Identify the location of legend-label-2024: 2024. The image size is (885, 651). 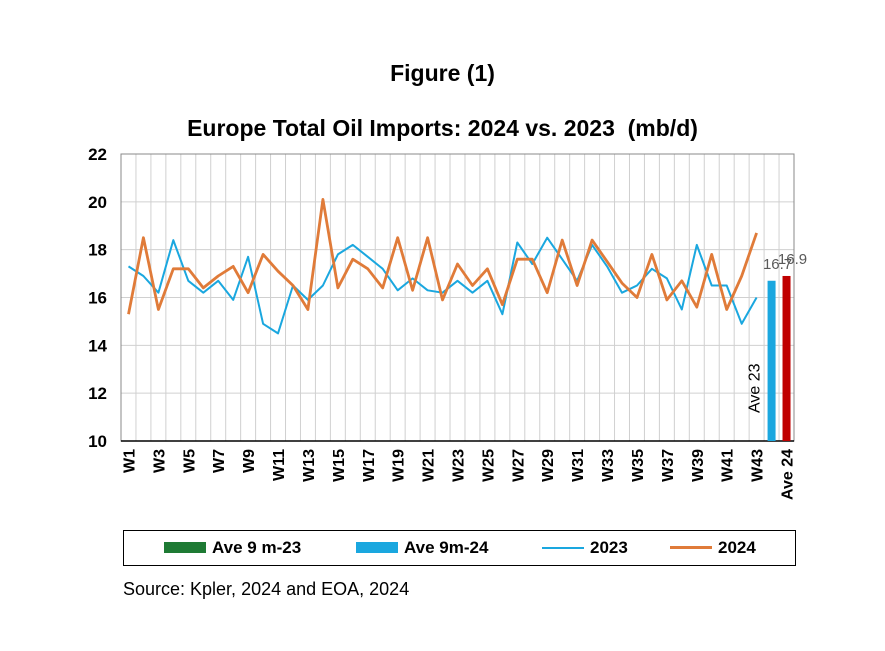
(737, 547).